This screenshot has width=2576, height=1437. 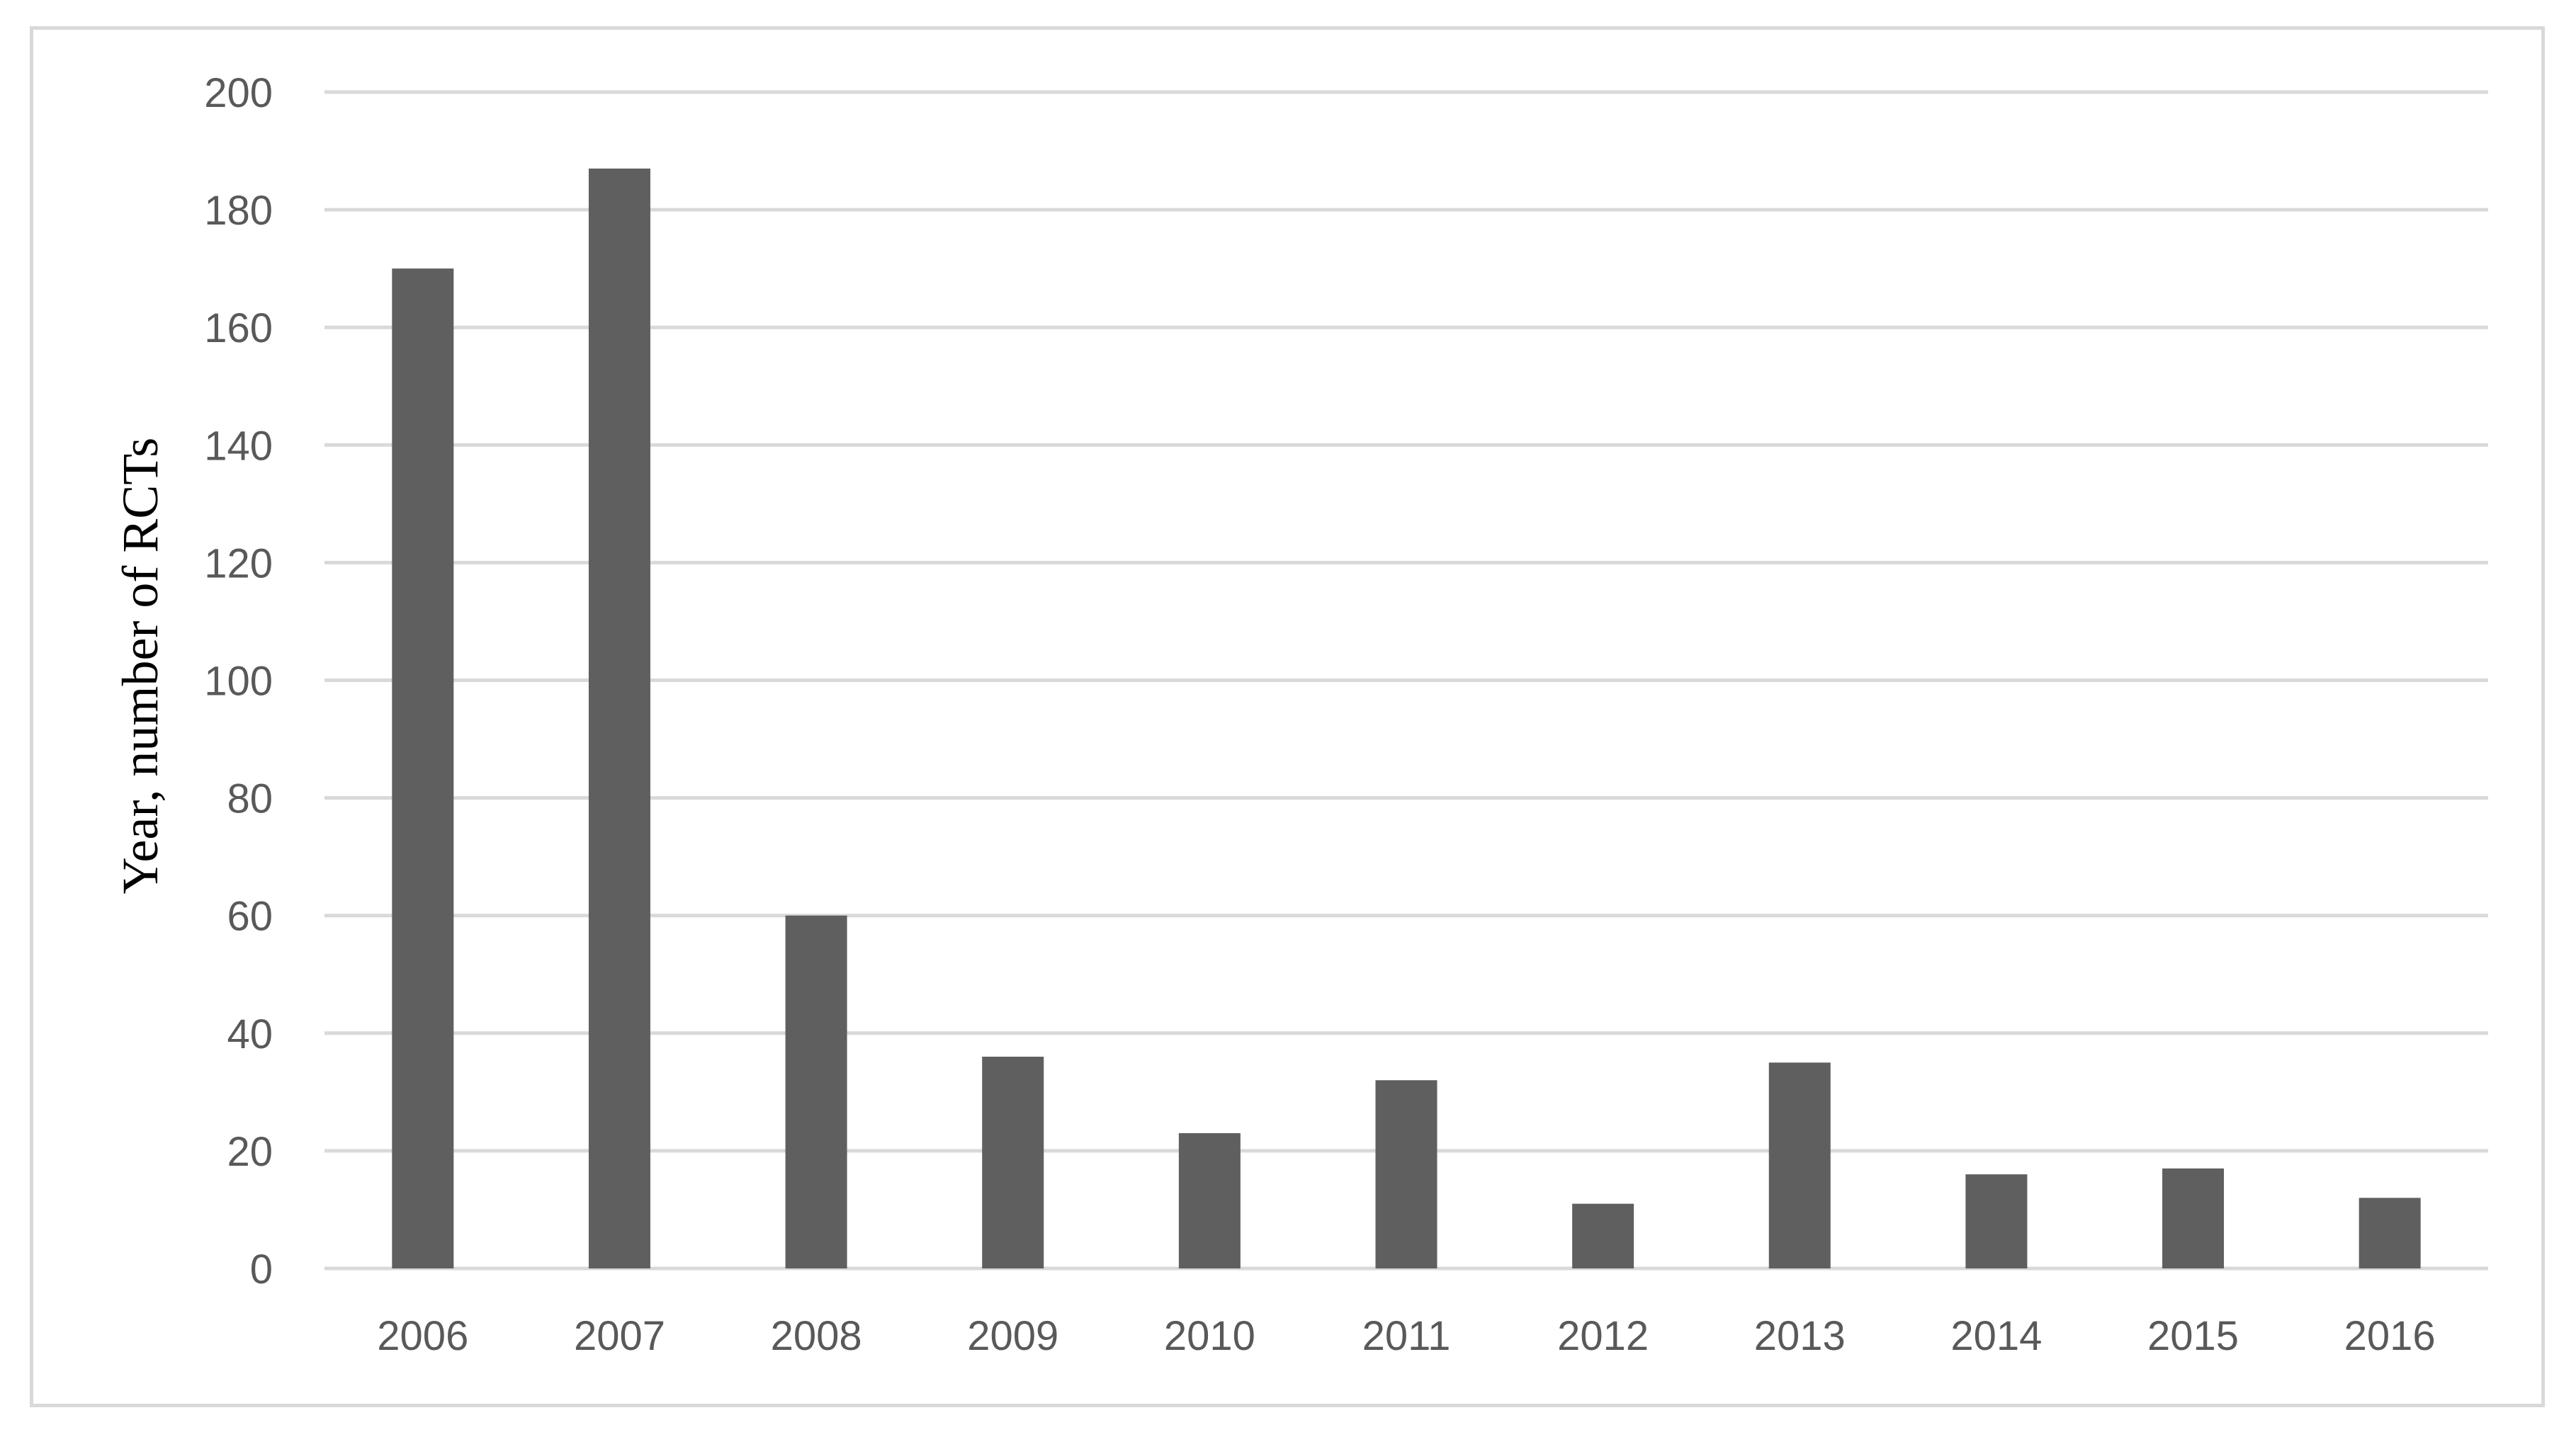 What do you see at coordinates (816, 1336) in the screenshot?
I see `x-tick-label: 2008` at bounding box center [816, 1336].